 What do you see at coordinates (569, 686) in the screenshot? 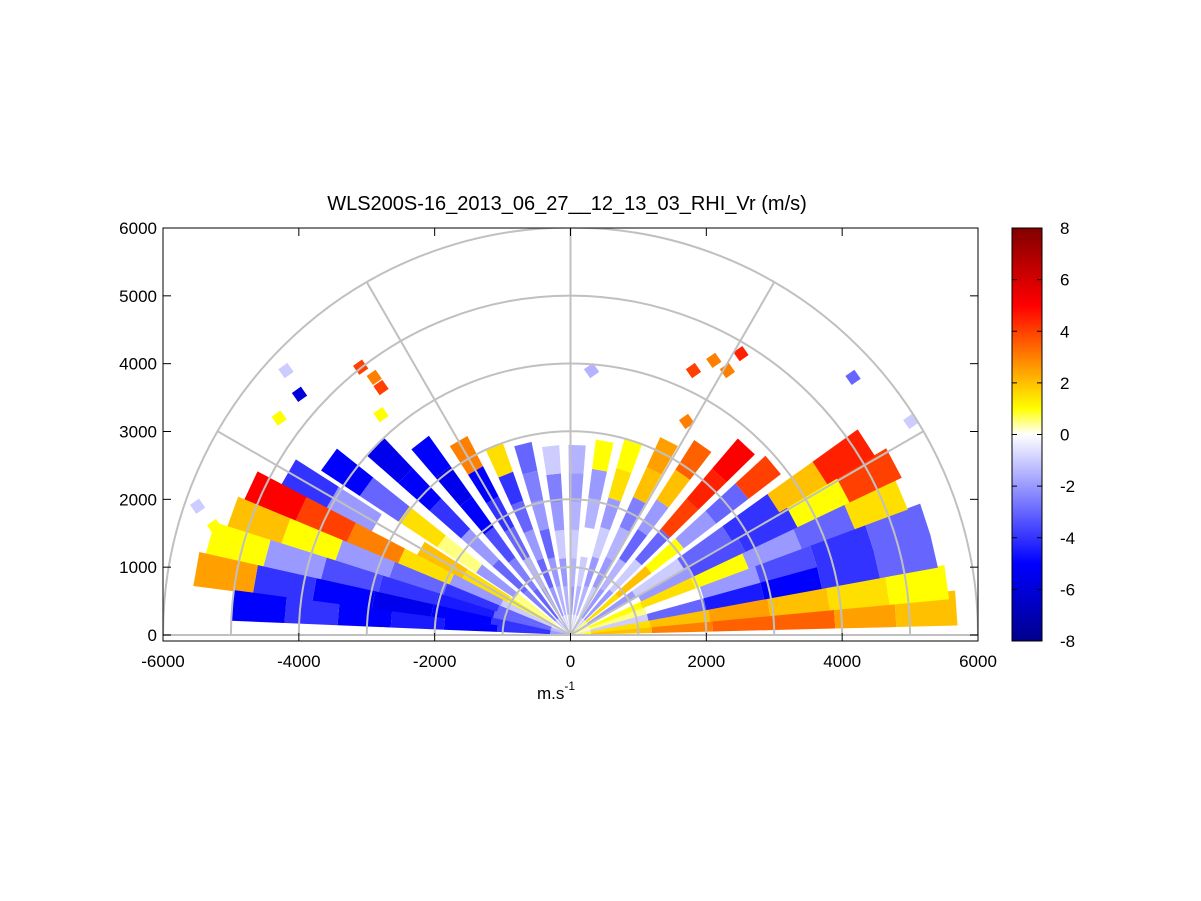
I see `x-axis-label-exponent: -1` at bounding box center [569, 686].